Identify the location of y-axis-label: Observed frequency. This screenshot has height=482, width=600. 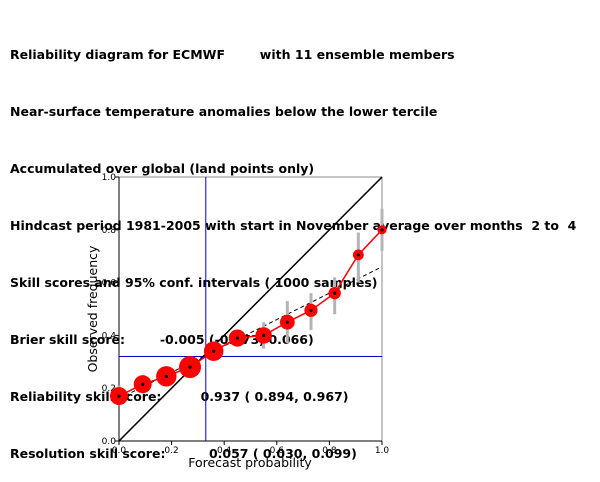
(92, 308).